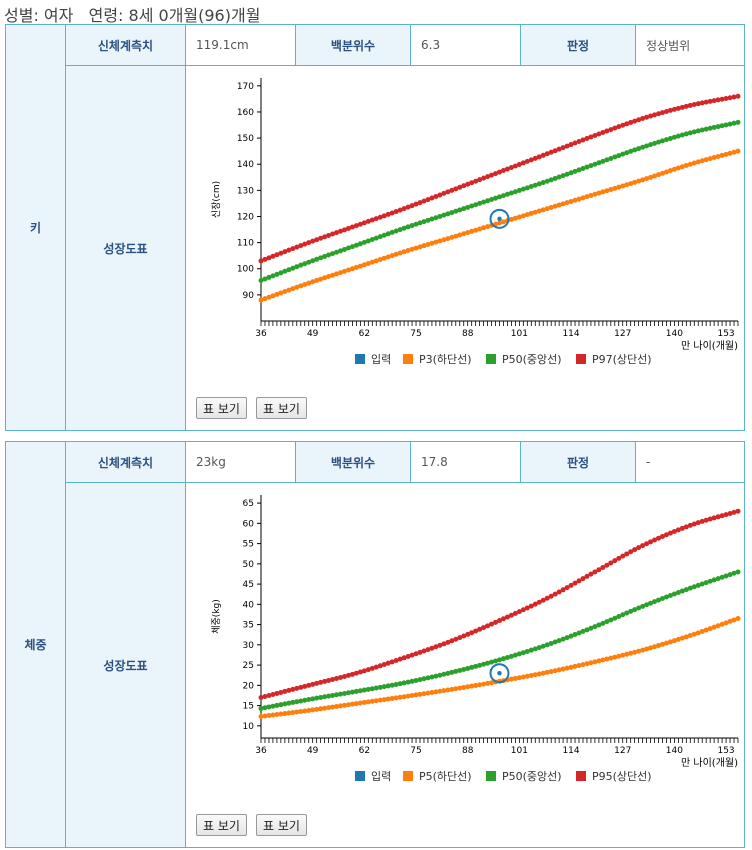 Image resolution: width=752 pixels, height=850 pixels. Describe the element at coordinates (581, 776) in the screenshot. I see `weight-chart-legend-swatch` at that location.